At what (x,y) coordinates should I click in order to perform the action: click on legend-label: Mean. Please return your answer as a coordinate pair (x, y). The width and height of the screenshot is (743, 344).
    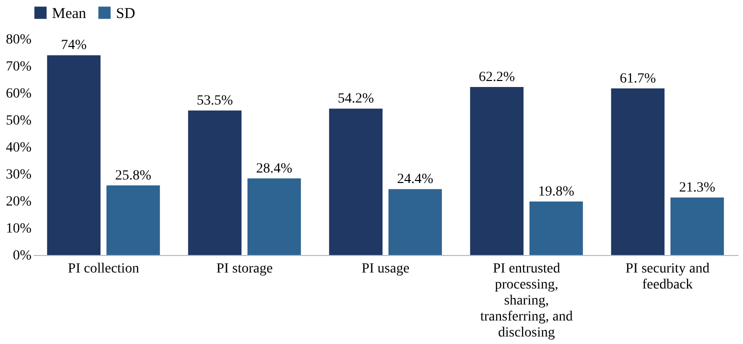
    Looking at the image, I should click on (69, 14).